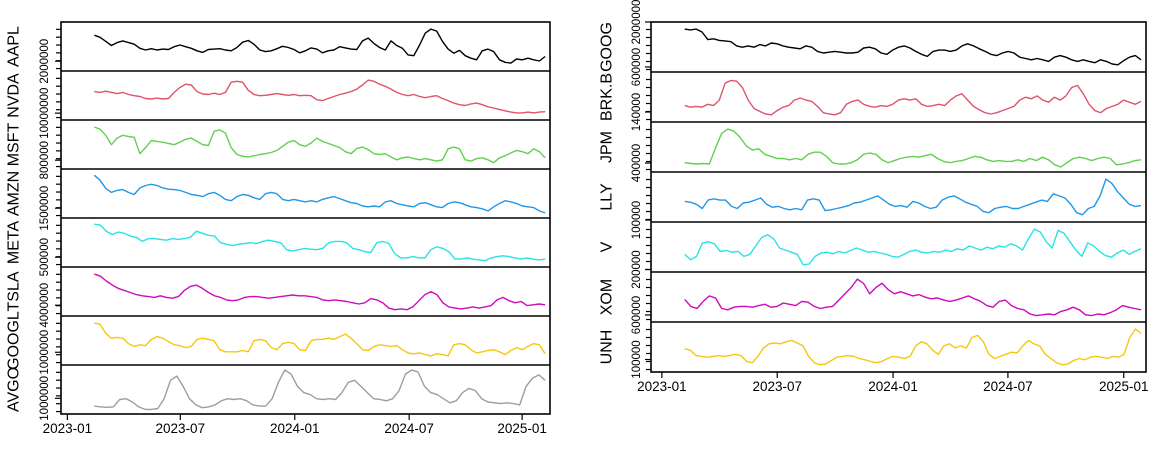 This screenshot has height=456, width=1169. Describe the element at coordinates (320, 96) in the screenshot. I see `series-line-NVDA` at that location.